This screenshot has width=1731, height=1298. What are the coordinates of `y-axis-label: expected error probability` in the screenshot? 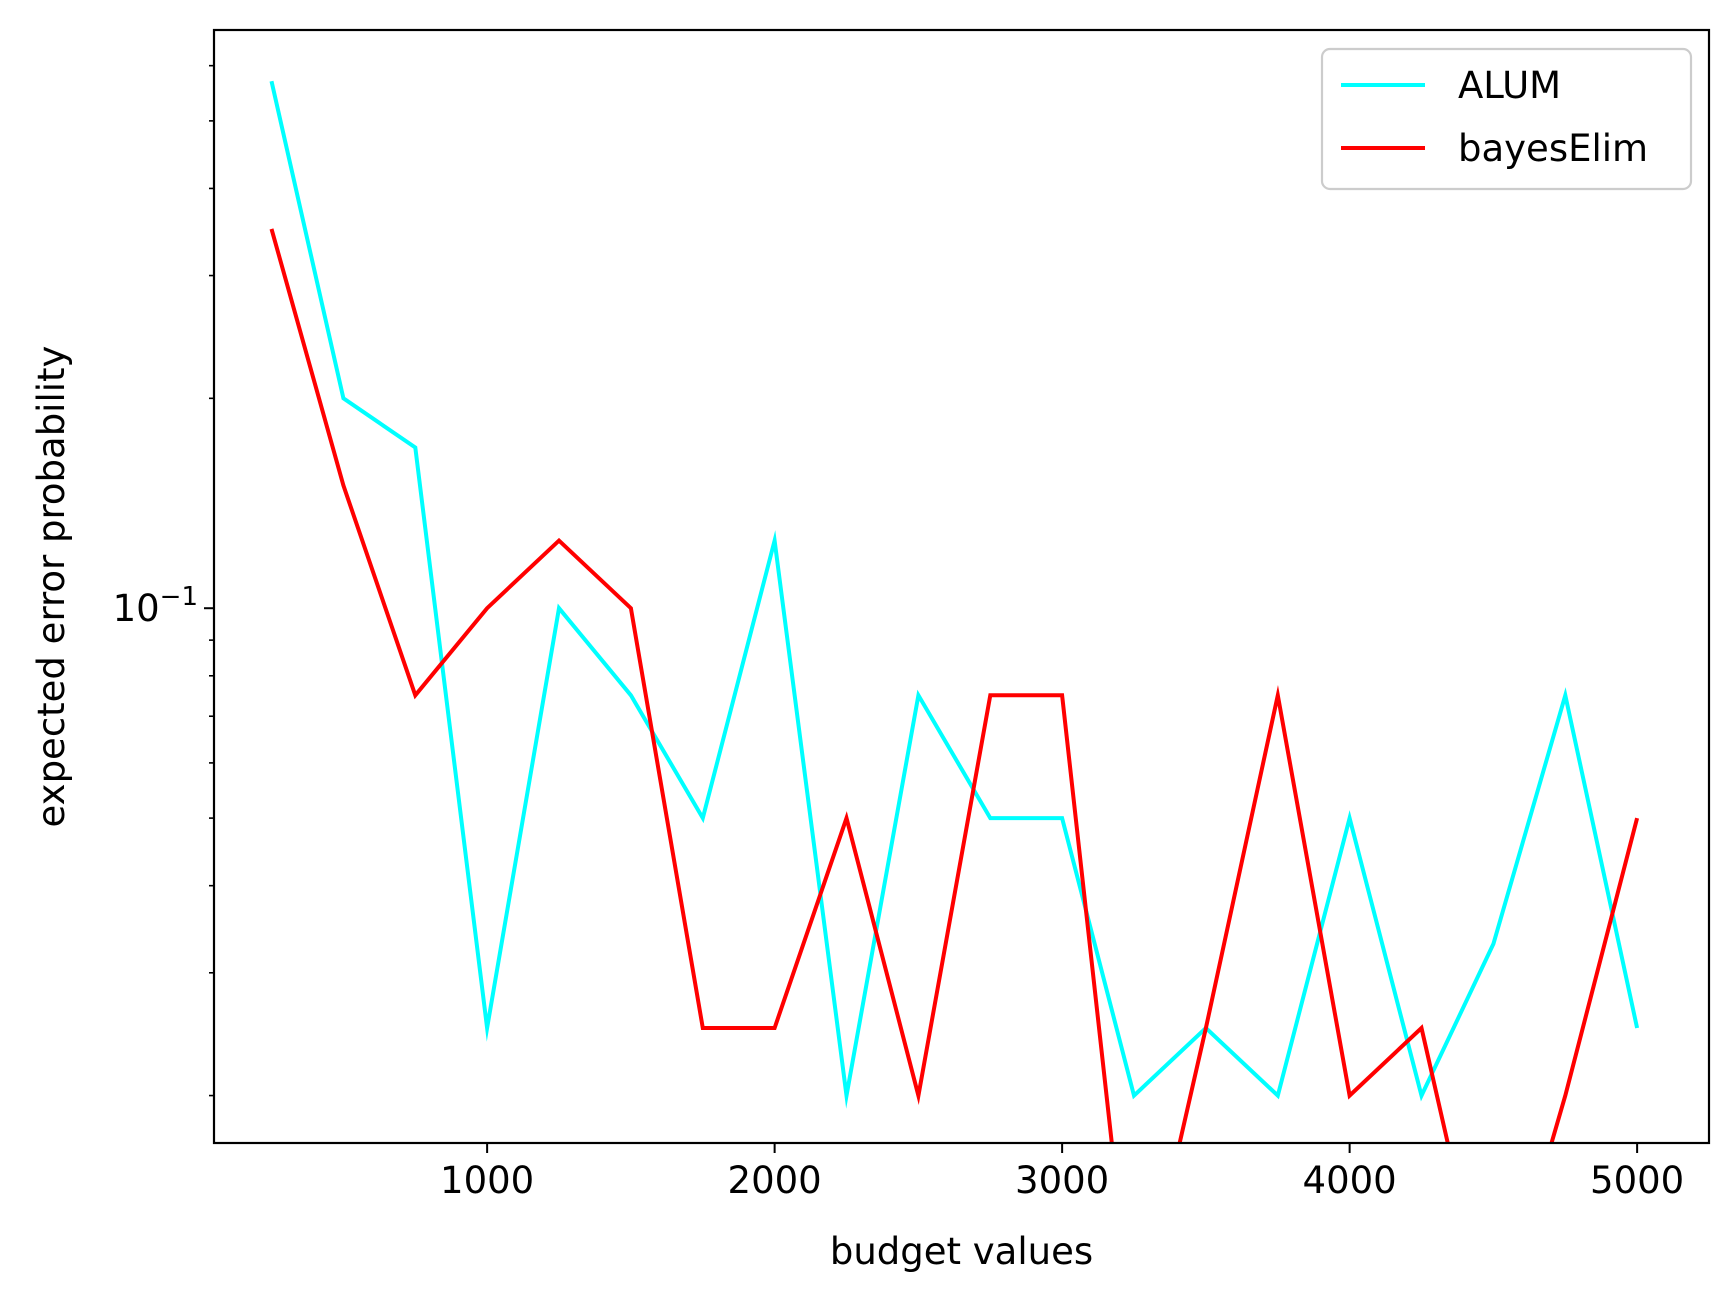 It's located at (51, 587).